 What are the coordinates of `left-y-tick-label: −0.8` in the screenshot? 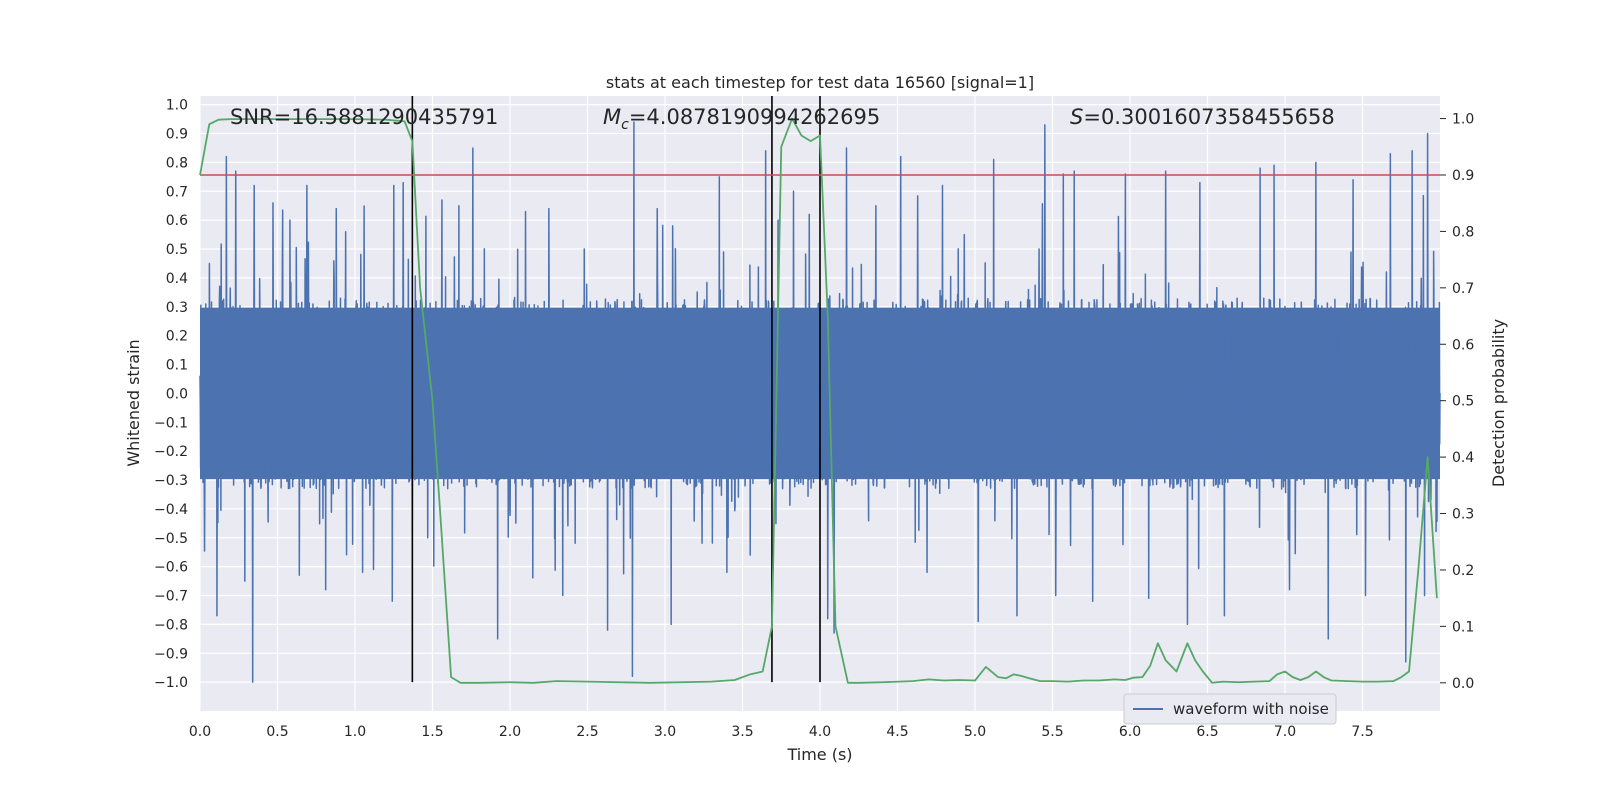 It's located at (171, 625).